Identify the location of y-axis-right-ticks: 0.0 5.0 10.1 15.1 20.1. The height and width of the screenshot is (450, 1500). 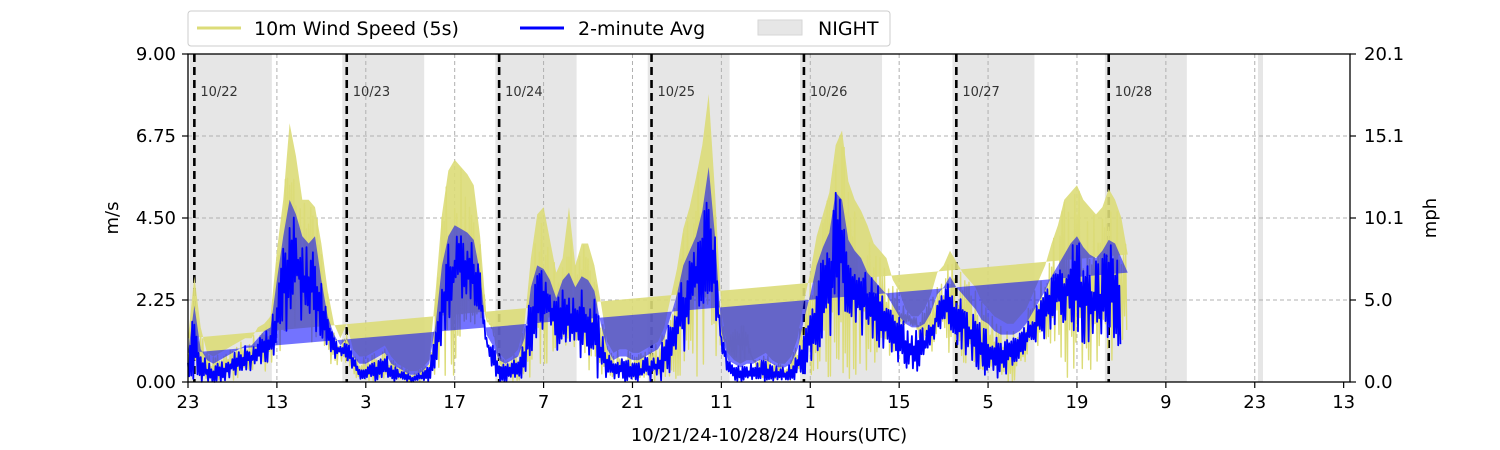
(1377, 218).